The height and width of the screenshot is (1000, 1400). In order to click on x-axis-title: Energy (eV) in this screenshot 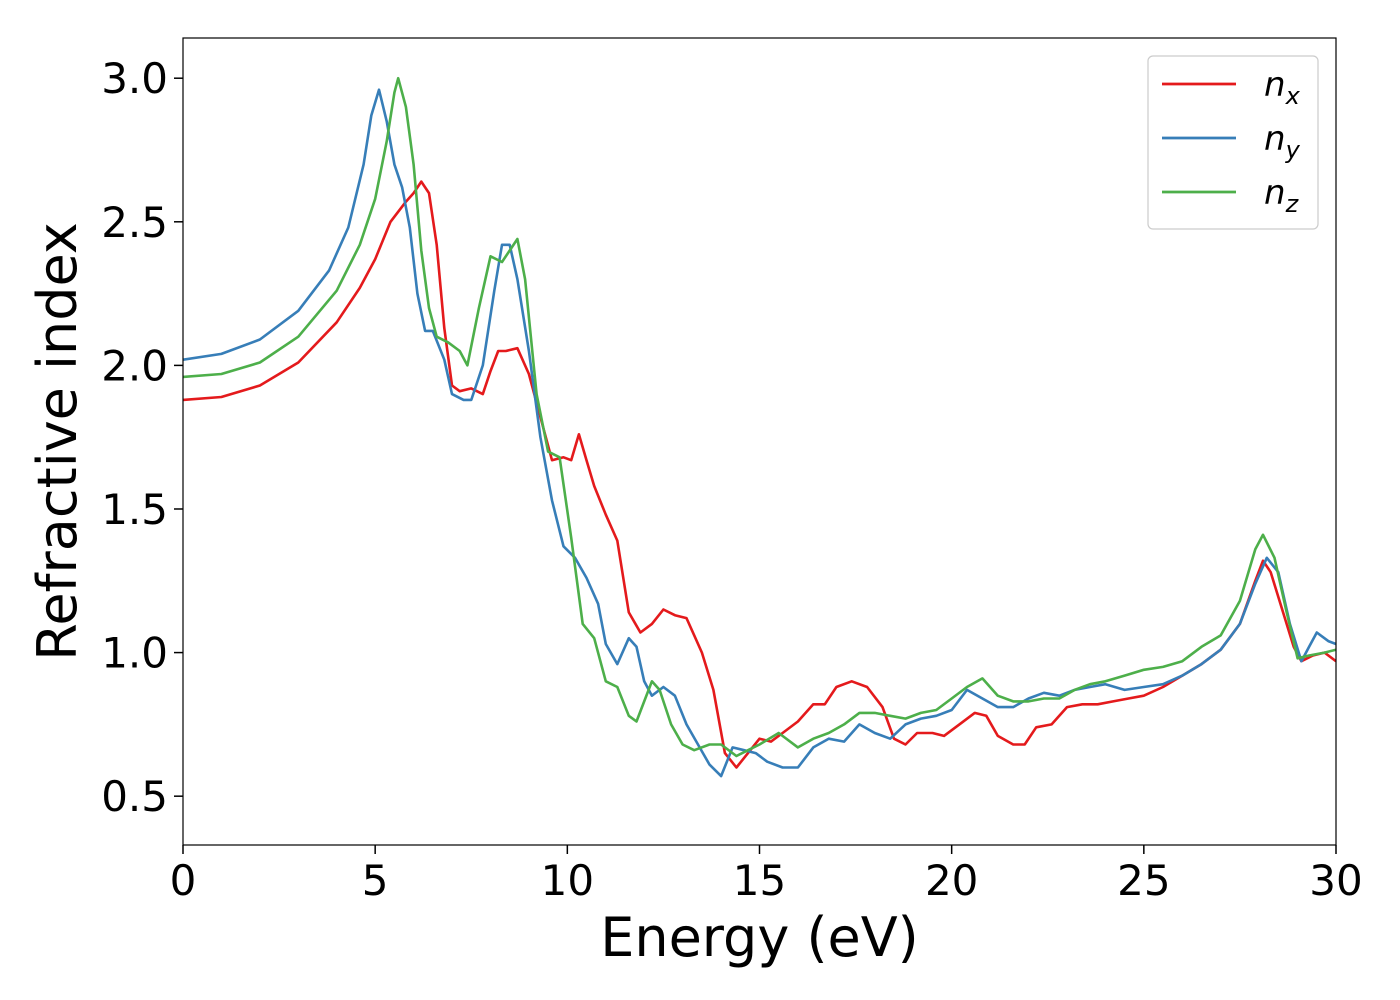, I will do `click(759, 937)`.